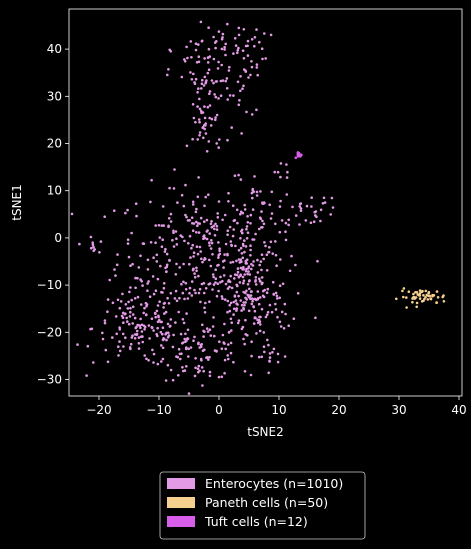  I want to click on legend-swatch, so click(181, 502).